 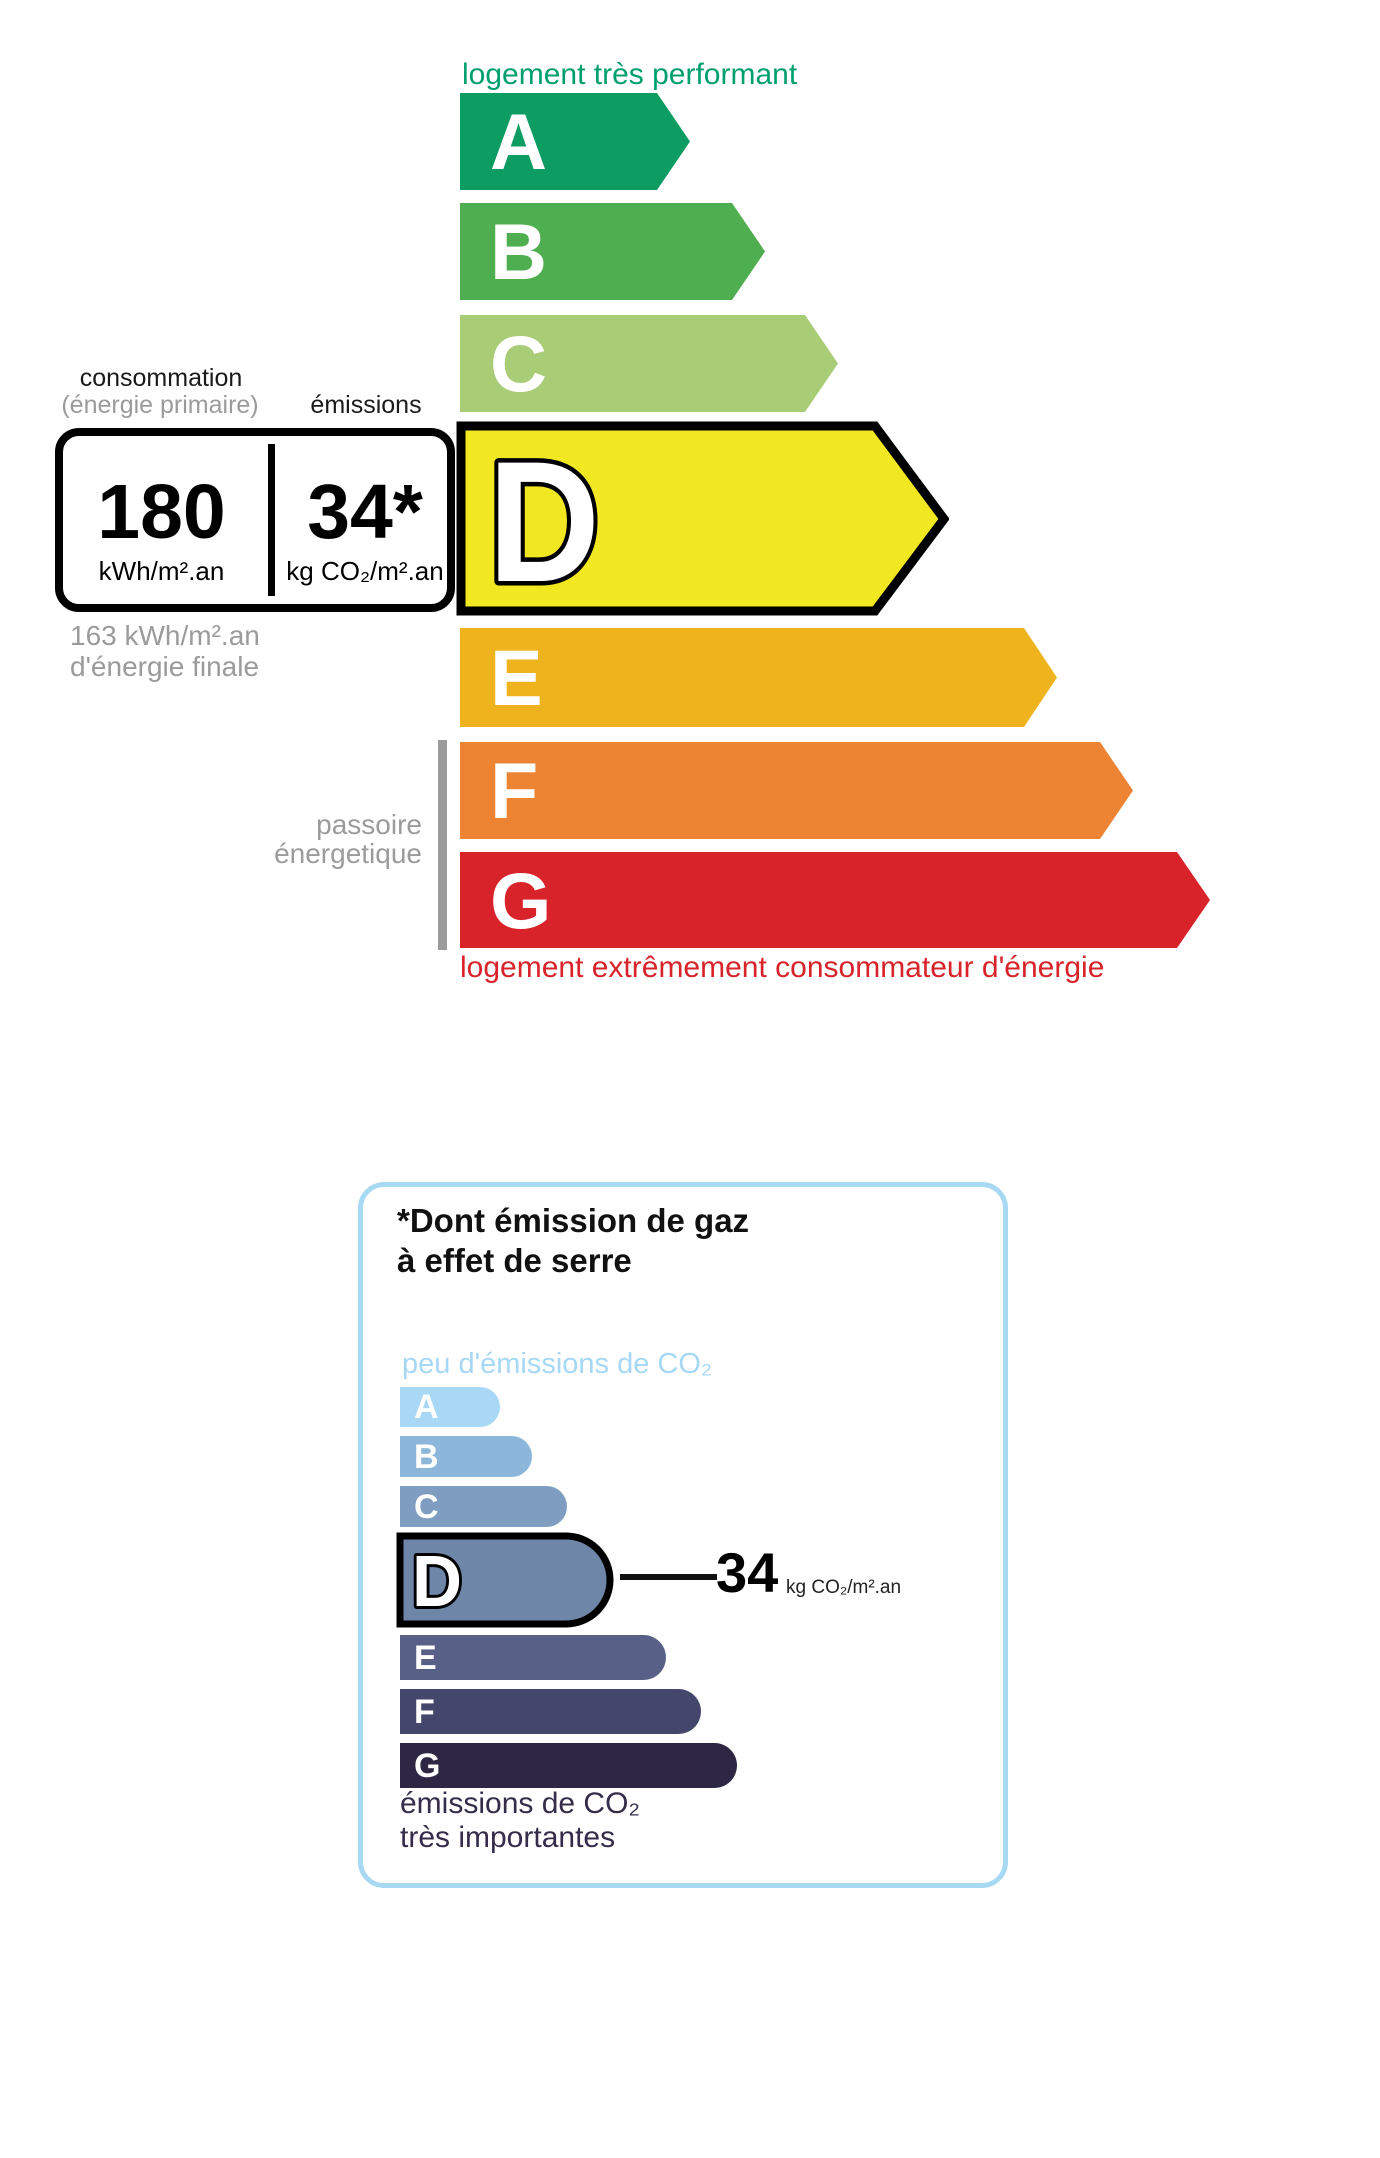 I want to click on energy-sieve-bracket, so click(x=442, y=845).